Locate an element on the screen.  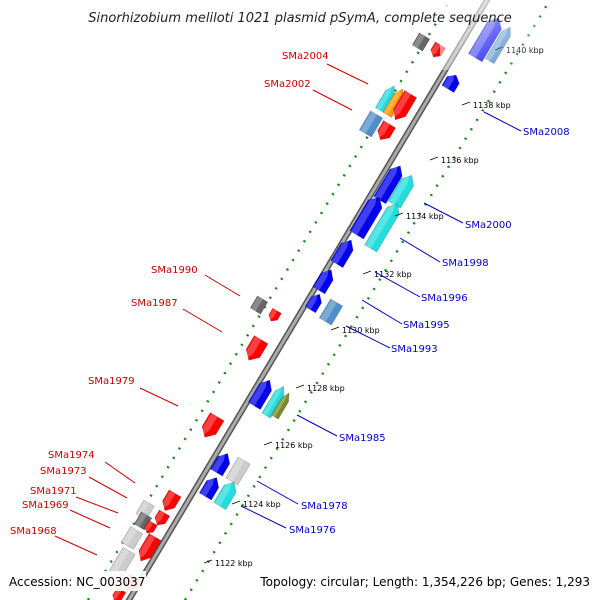
gene-sma1971 is located at coordinates (150, 527).